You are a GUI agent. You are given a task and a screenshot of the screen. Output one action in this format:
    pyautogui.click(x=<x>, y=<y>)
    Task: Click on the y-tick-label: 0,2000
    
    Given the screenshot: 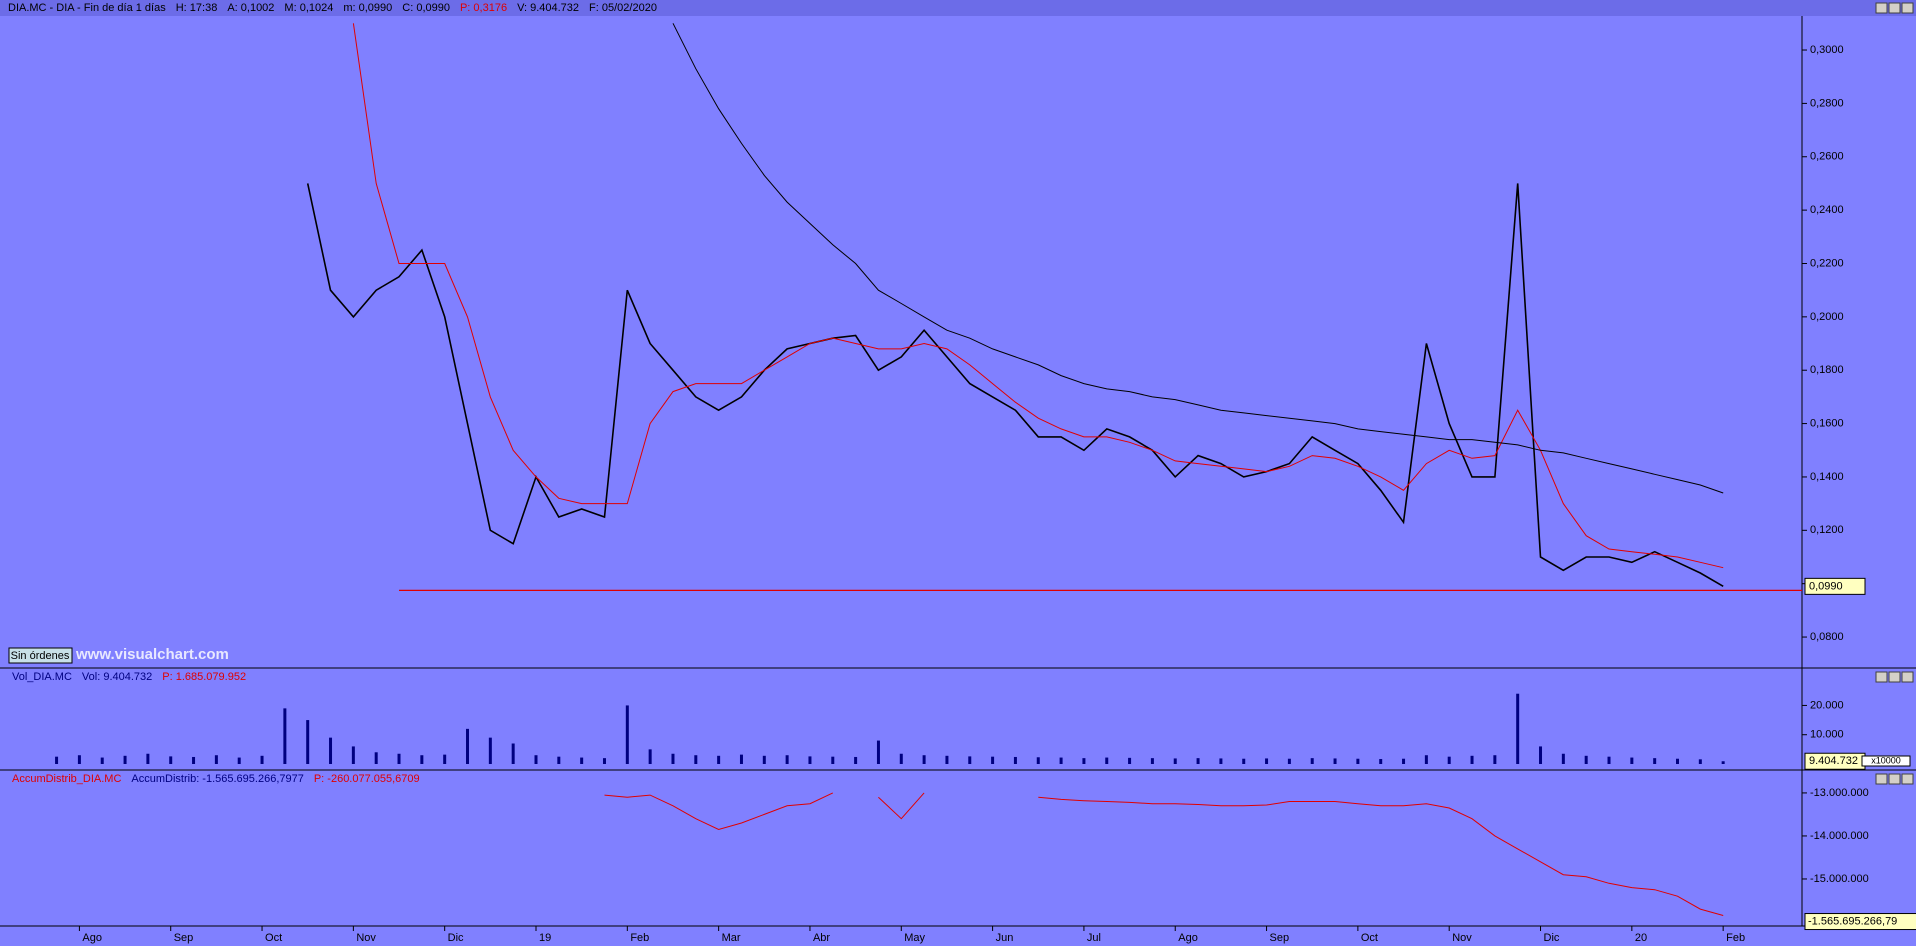 What is the action you would take?
    pyautogui.click(x=1827, y=317)
    